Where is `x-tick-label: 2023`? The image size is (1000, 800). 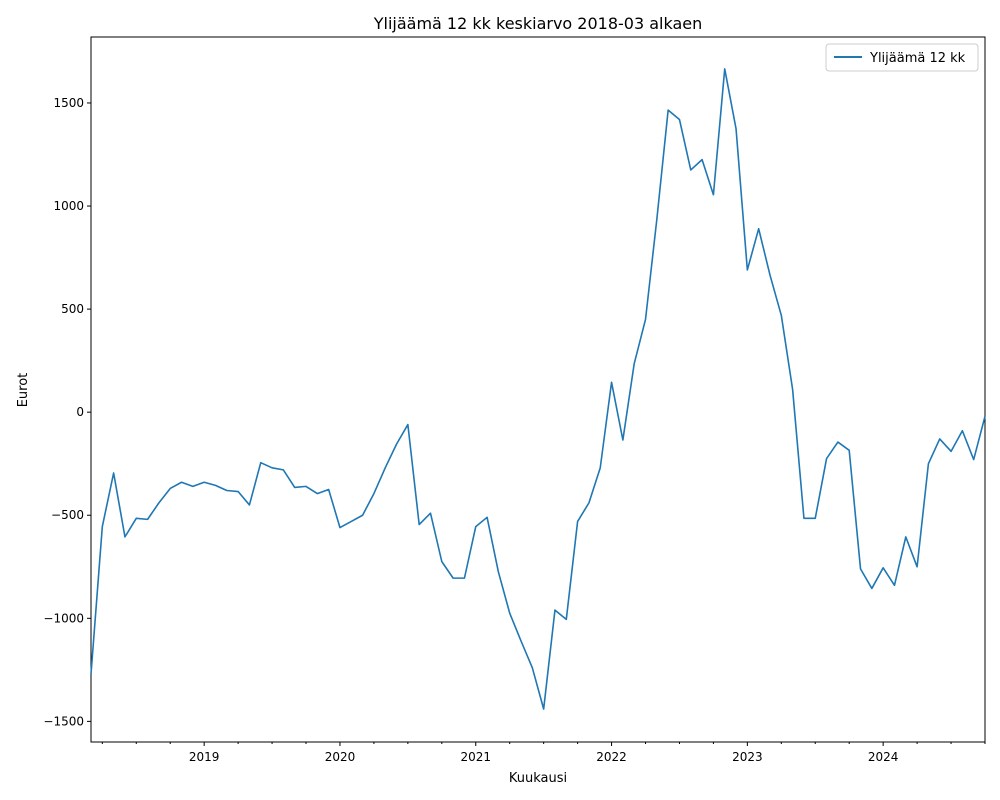 x-tick-label: 2023 is located at coordinates (747, 757).